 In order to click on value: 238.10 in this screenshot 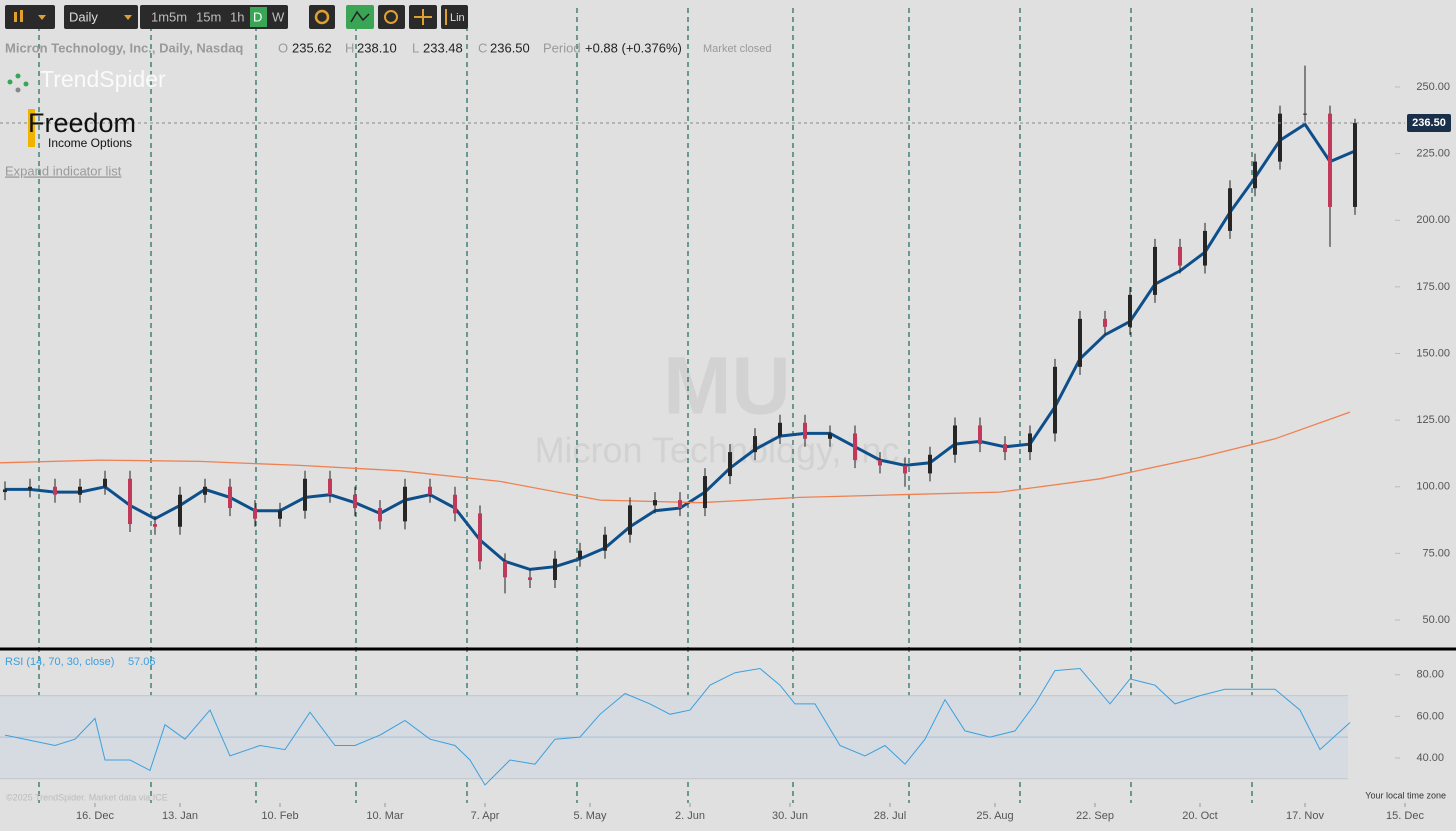, I will do `click(377, 47)`.